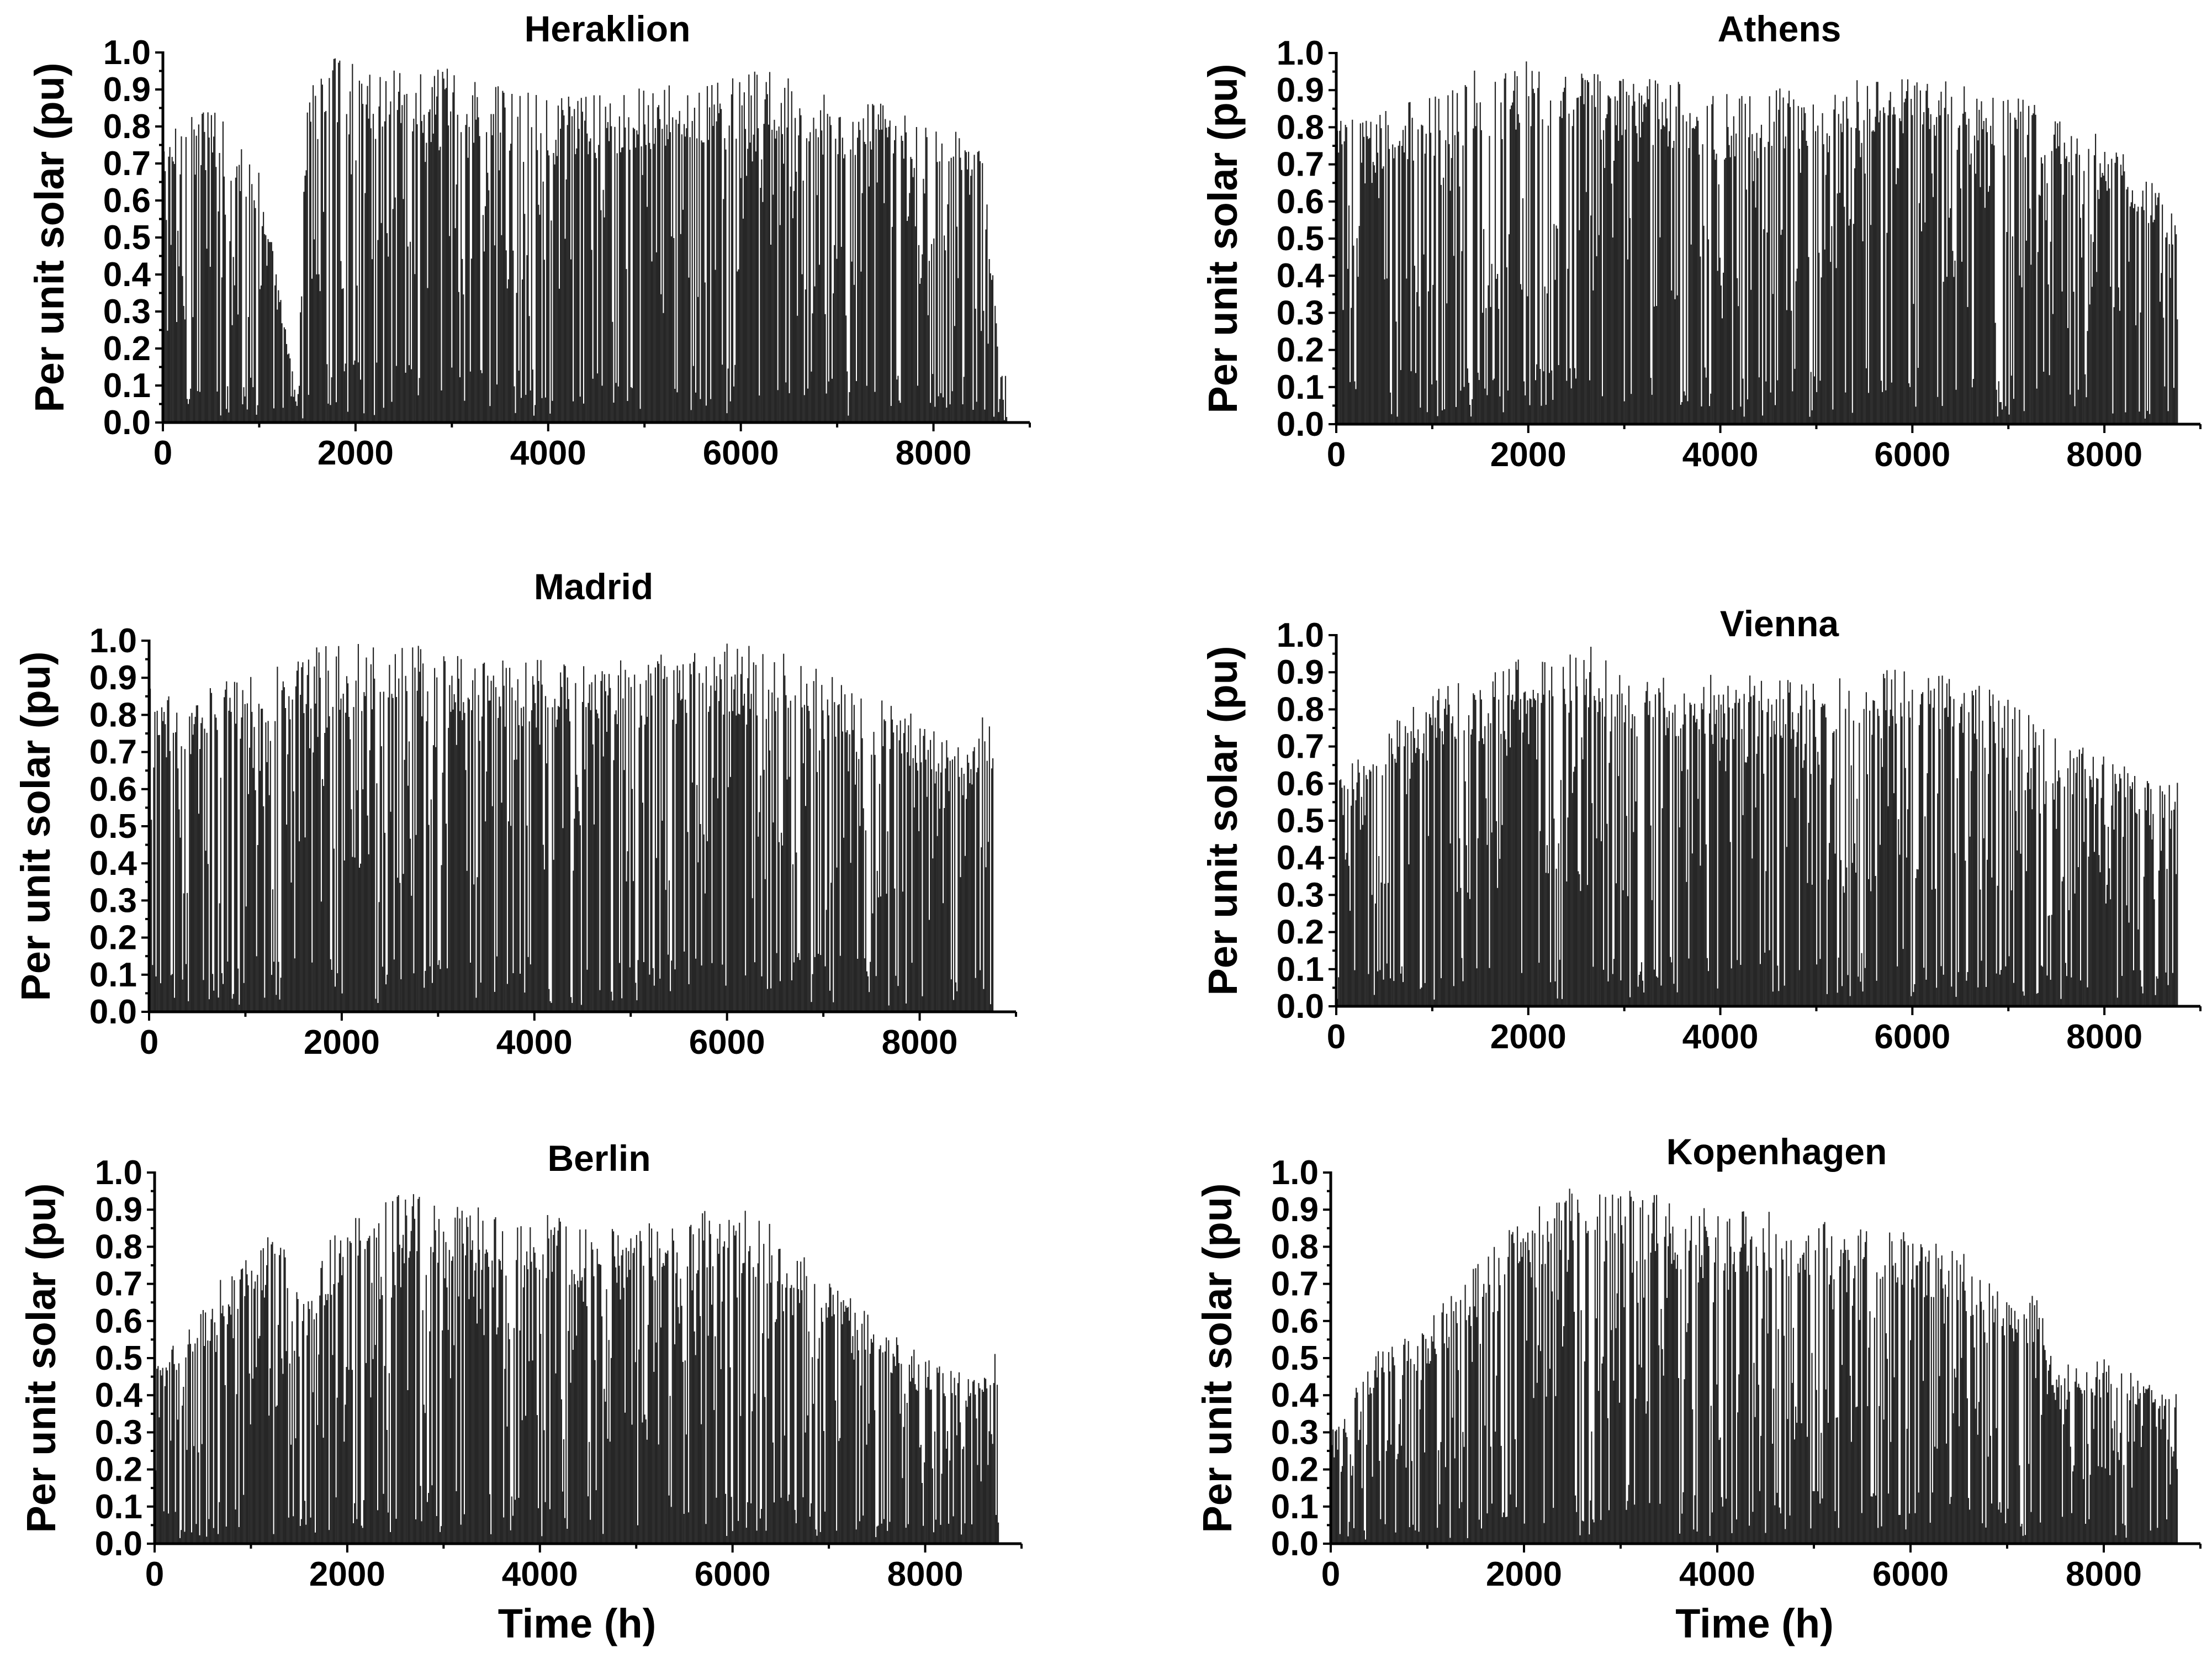 This screenshot has height=1658, width=2212. I want to click on chart-title: Vienna, so click(1780, 623).